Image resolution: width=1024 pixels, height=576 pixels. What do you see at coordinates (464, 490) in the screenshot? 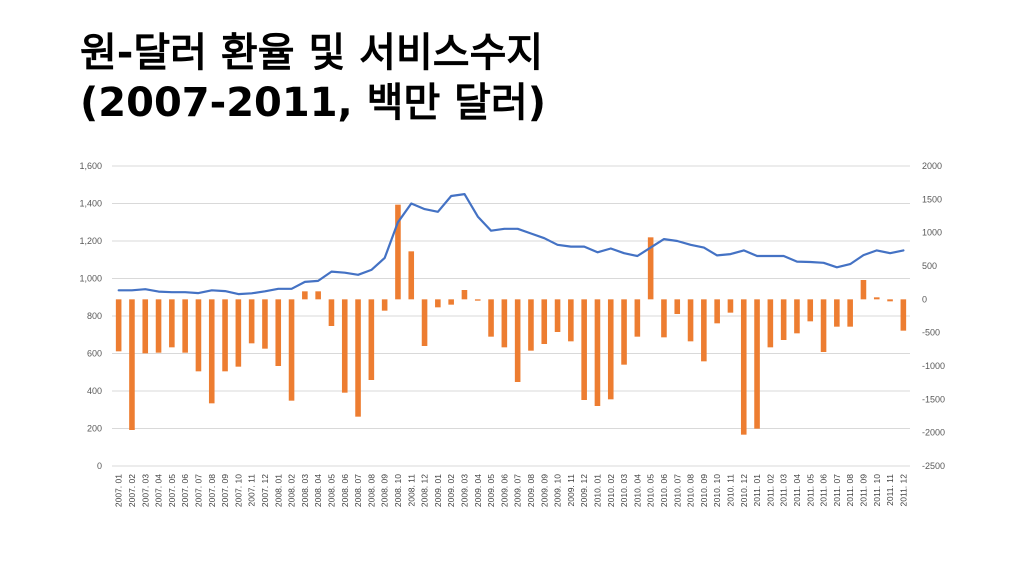
I see `x-axis-tick-label: 2009. 03` at bounding box center [464, 490].